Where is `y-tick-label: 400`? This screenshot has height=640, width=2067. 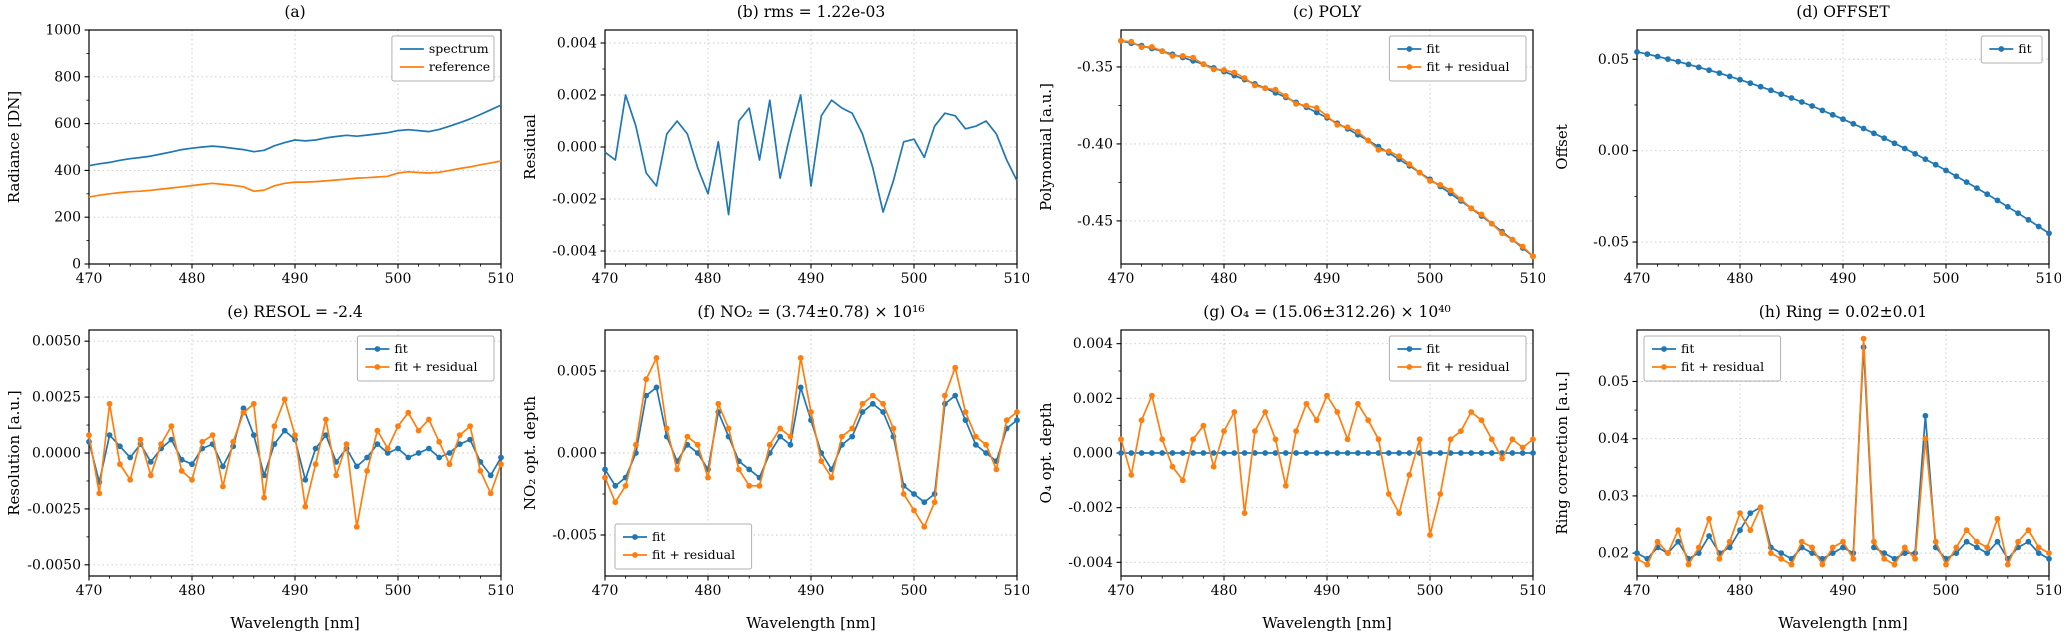
y-tick-label: 400 is located at coordinates (67, 171).